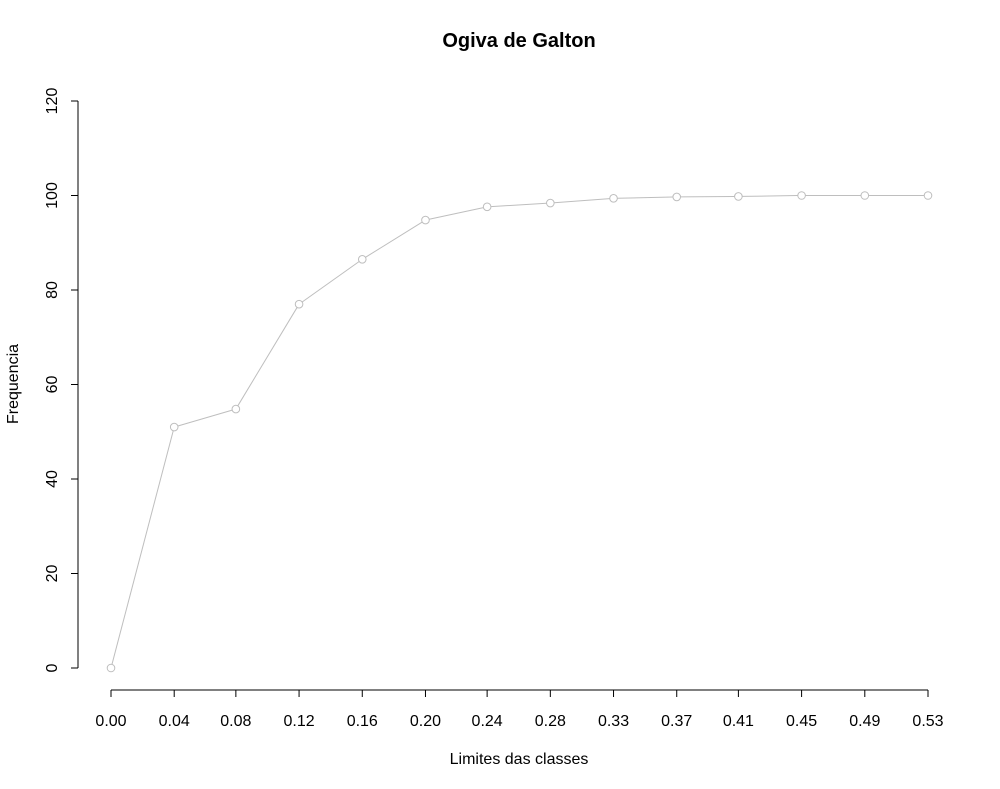 This screenshot has height=789, width=1000. I want to click on x-tick-label: 0.16, so click(362, 721).